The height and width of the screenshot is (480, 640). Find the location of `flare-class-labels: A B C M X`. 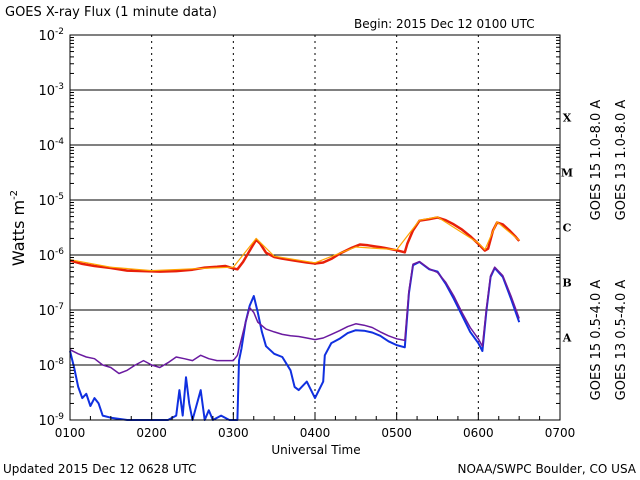

flare-class-labels: A B C M X is located at coordinates (567, 228).